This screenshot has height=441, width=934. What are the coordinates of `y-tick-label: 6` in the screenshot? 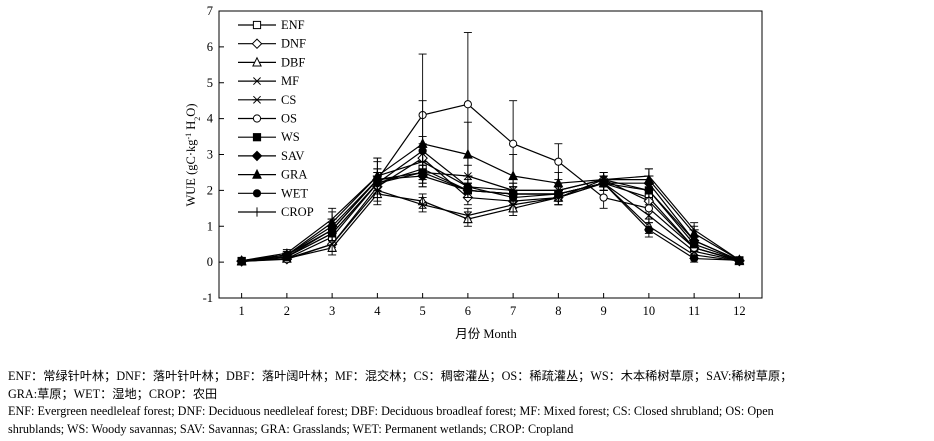 It's located at (210, 47).